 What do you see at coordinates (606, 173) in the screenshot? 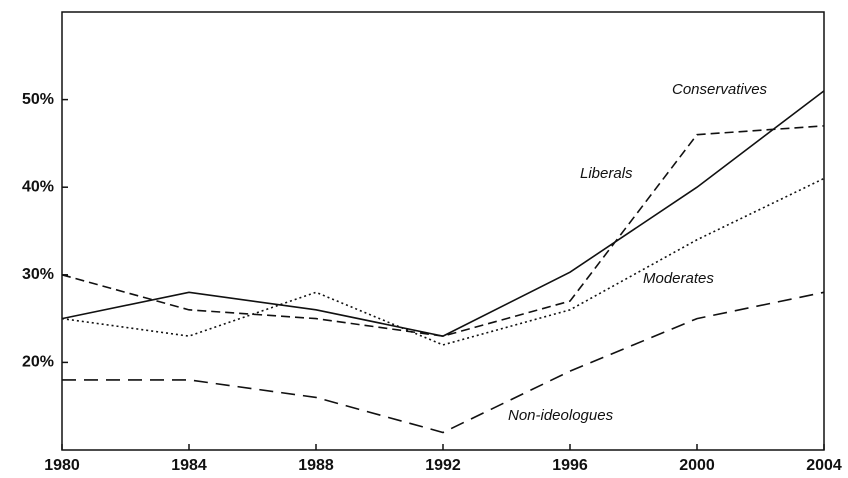
I see `series-label: Liberals` at bounding box center [606, 173].